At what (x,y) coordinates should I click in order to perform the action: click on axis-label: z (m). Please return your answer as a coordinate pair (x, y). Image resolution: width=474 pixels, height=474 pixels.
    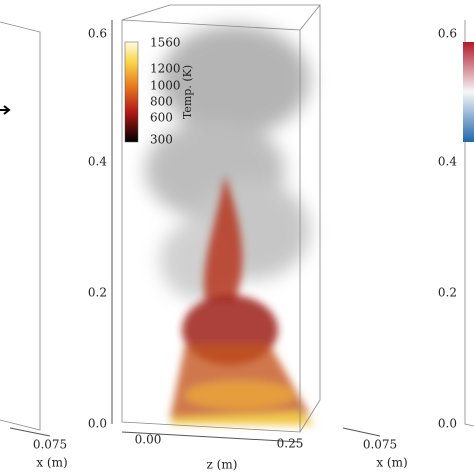
    Looking at the image, I should click on (222, 465).